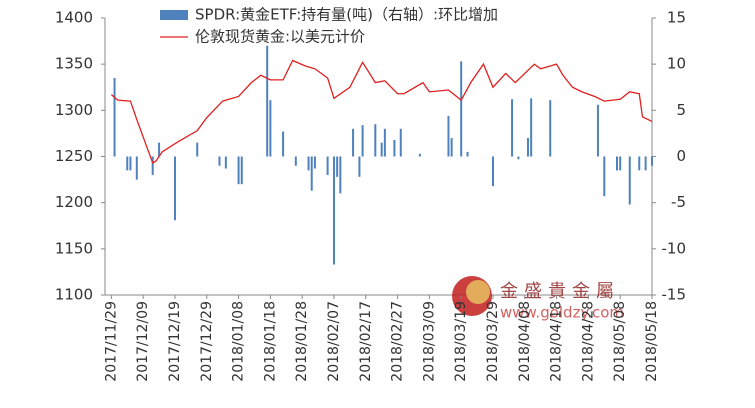  Describe the element at coordinates (652, 341) in the screenshot. I see `x-tick-label: 2018/05/18` at that location.